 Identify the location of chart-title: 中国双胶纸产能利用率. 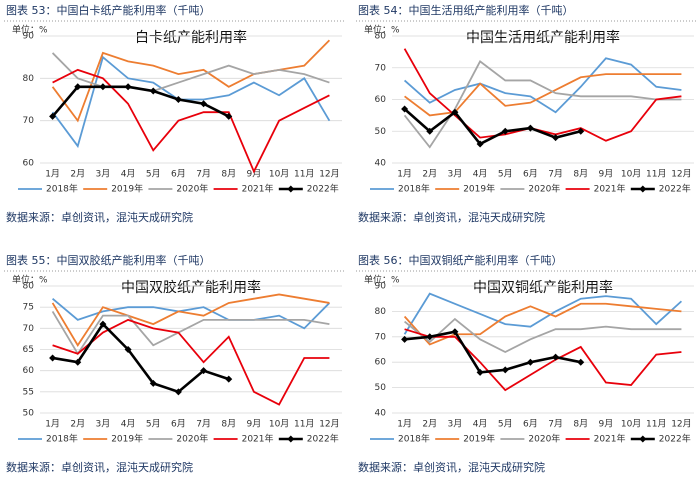
(191, 287).